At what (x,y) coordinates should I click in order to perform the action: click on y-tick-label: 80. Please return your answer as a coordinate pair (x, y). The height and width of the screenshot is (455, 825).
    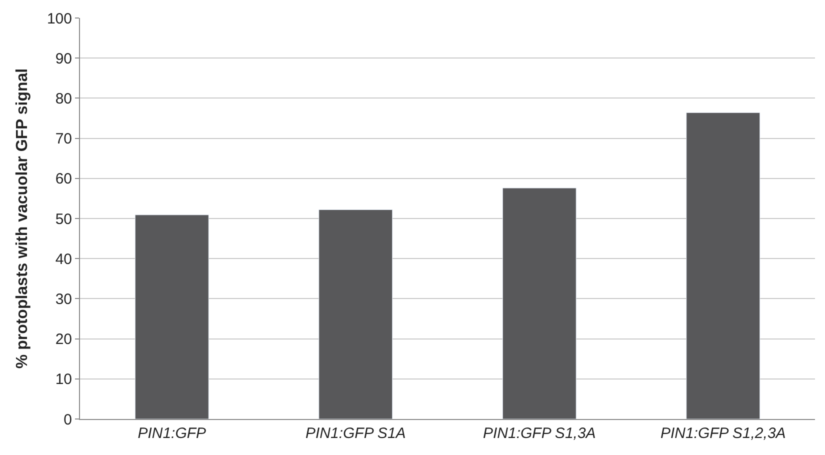
    Looking at the image, I should click on (63, 99).